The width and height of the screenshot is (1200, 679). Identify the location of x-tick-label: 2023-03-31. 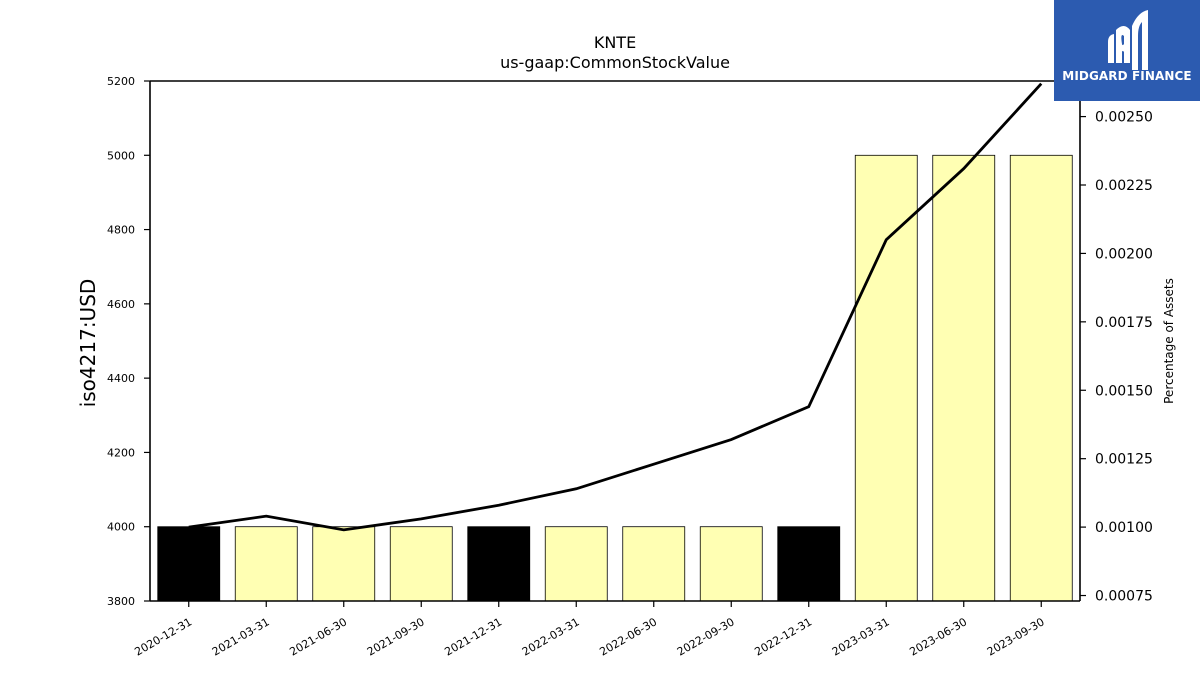
(861, 636).